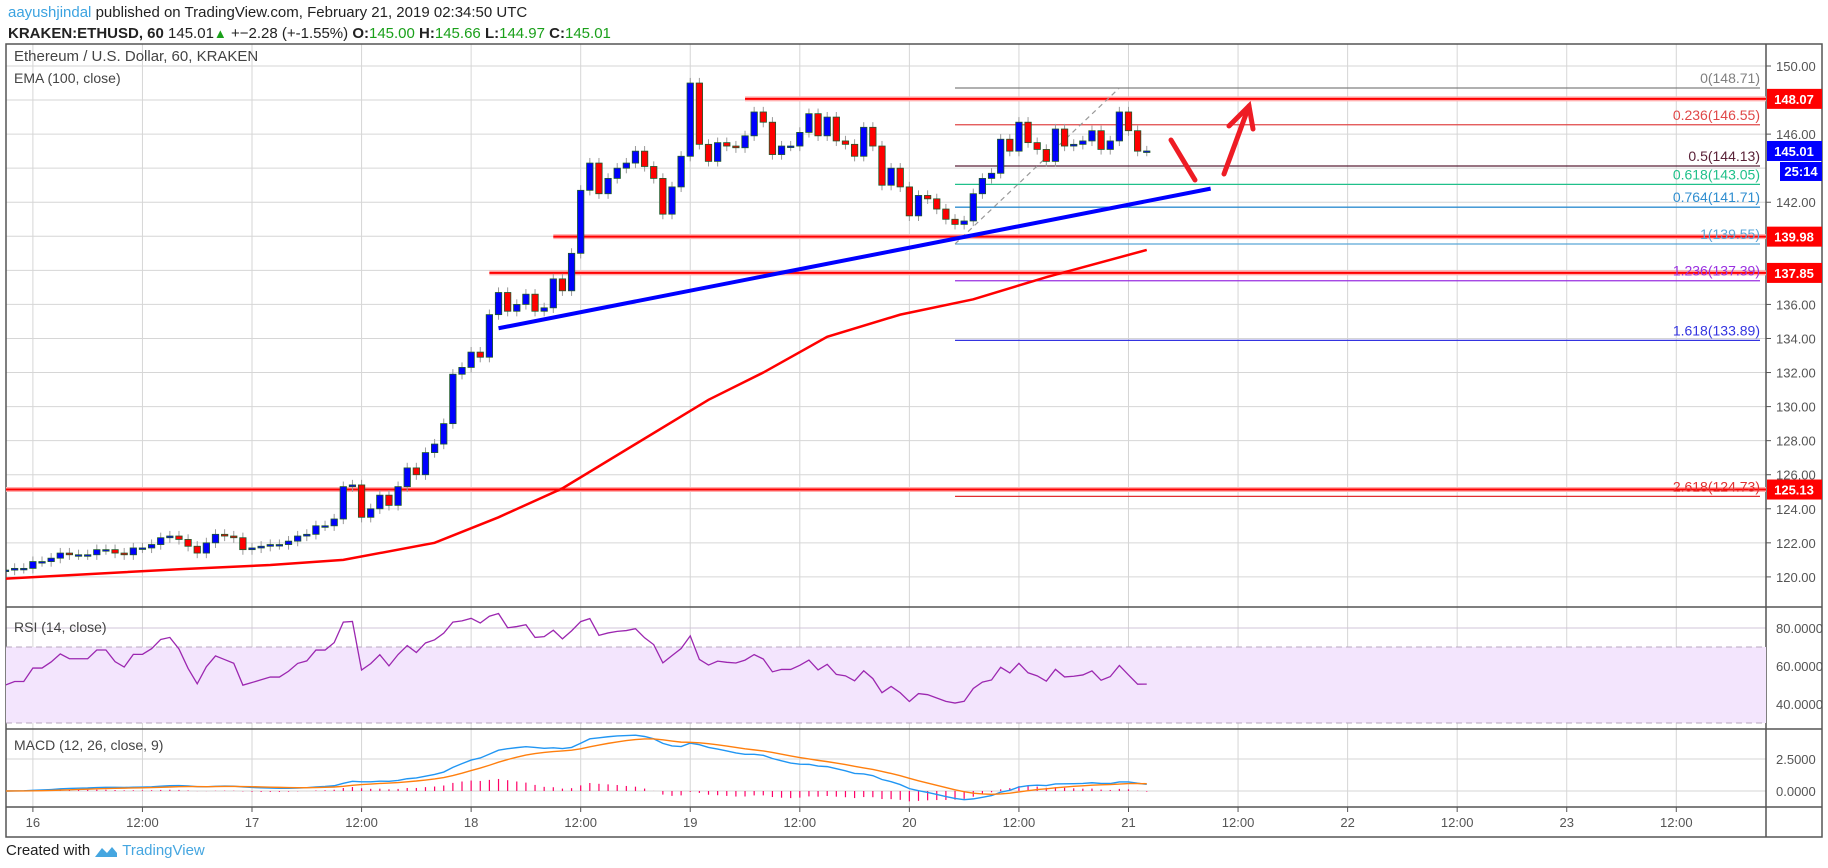 The height and width of the screenshot is (868, 1828). I want to click on rsi-band, so click(886, 685).